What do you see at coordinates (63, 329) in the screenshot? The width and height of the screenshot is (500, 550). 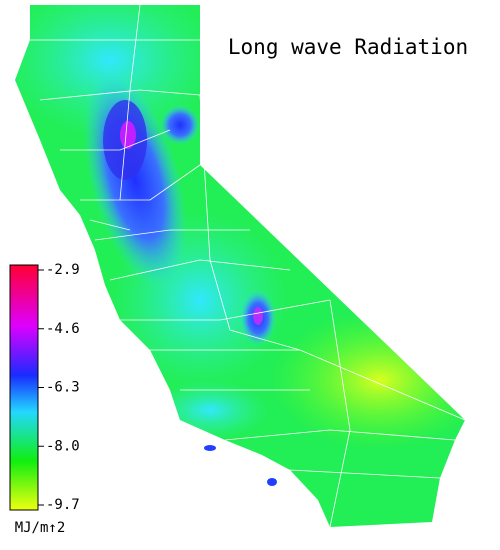 I see `colorbar-tick-label: -4.6` at bounding box center [63, 329].